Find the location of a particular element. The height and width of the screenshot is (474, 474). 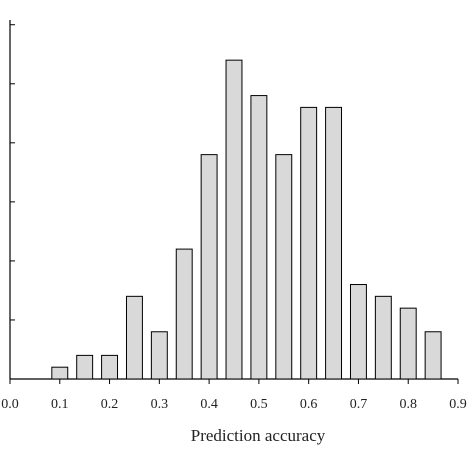

x-tick-label: 0.0 is located at coordinates (10, 404).